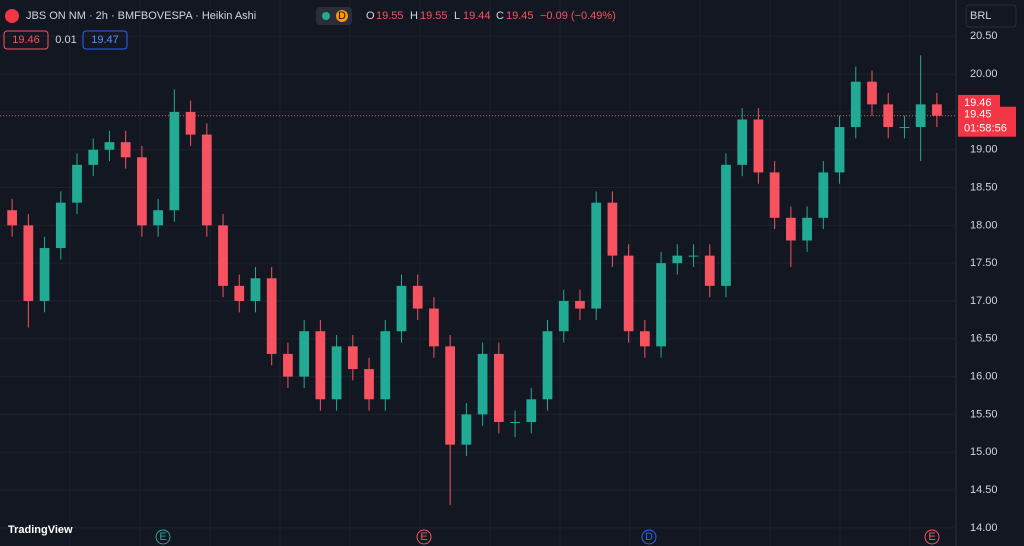 Image resolution: width=1024 pixels, height=546 pixels. What do you see at coordinates (980, 16) in the screenshot?
I see `currency: BRL` at bounding box center [980, 16].